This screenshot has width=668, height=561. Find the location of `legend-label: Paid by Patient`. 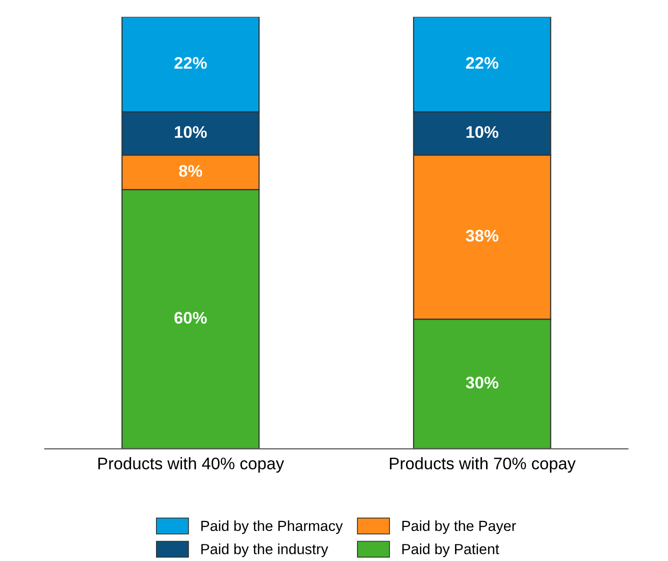

legend-label: Paid by Patient is located at coordinates (451, 551).